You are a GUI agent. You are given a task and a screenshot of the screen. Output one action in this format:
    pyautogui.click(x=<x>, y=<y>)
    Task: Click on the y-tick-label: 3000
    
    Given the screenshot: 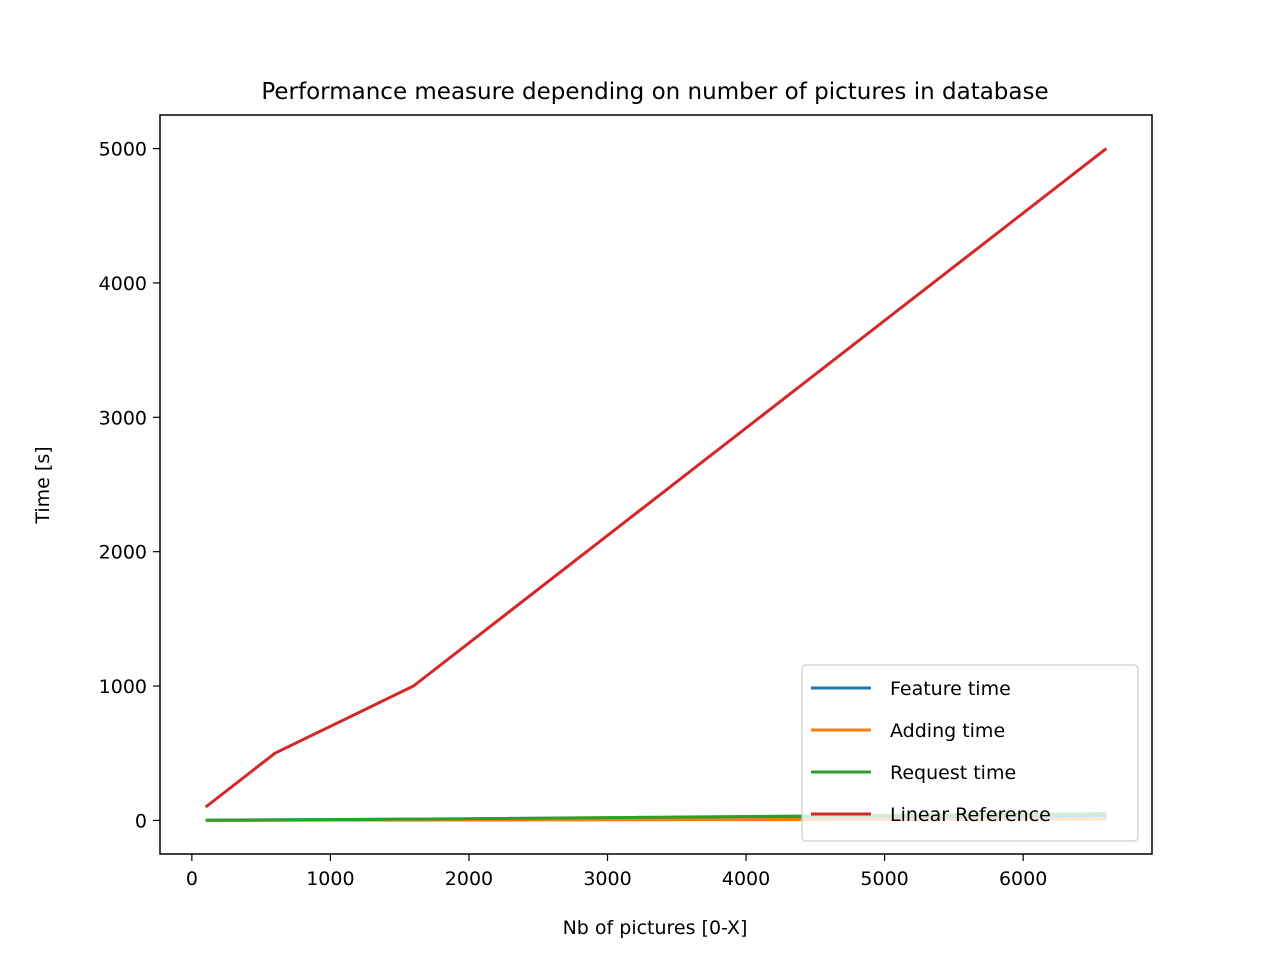 What is the action you would take?
    pyautogui.click(x=123, y=418)
    